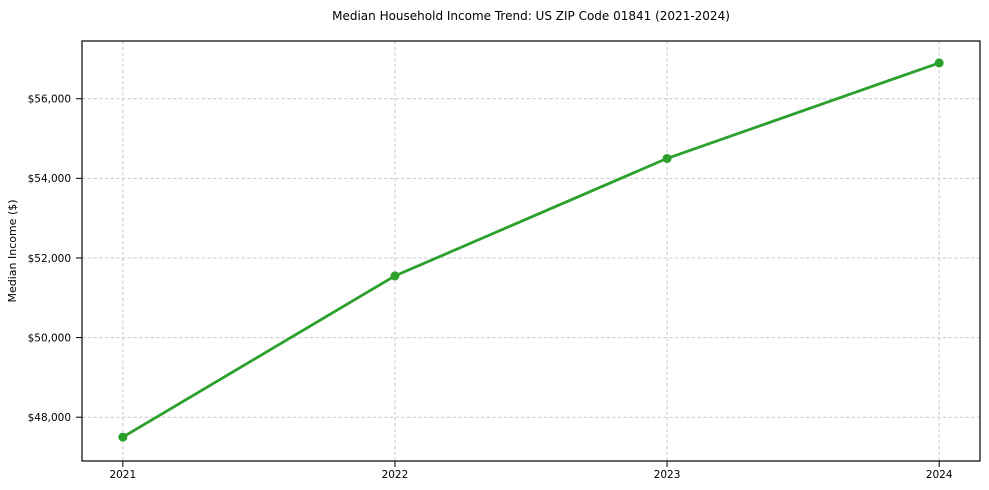  Describe the element at coordinates (122, 475) in the screenshot. I see `x-tick-label: 2021` at that location.